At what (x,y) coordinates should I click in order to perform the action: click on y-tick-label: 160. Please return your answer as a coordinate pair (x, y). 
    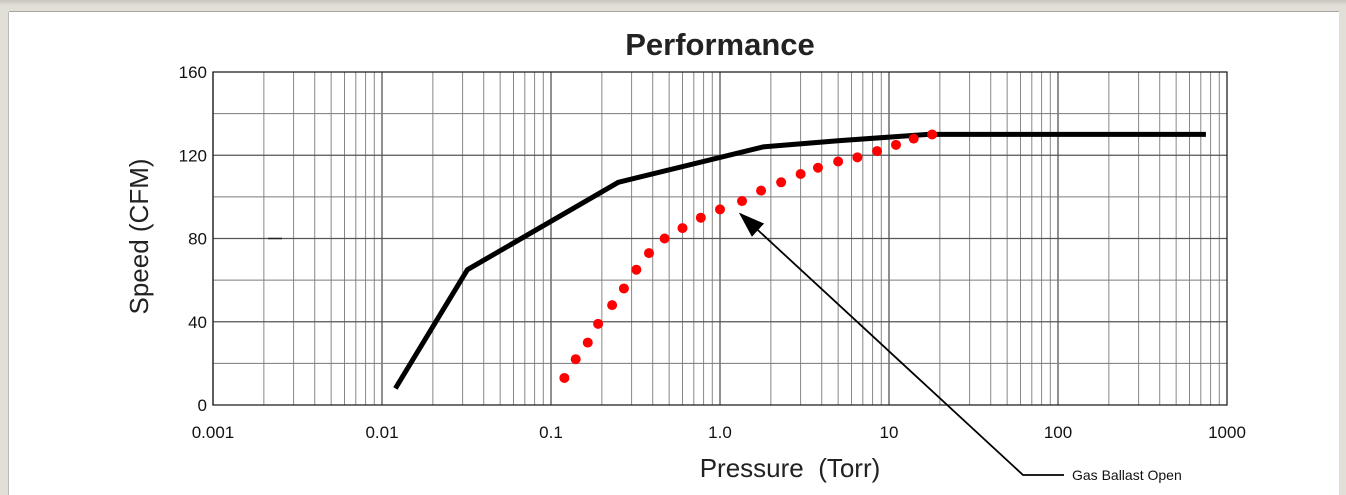
    Looking at the image, I should click on (193, 72).